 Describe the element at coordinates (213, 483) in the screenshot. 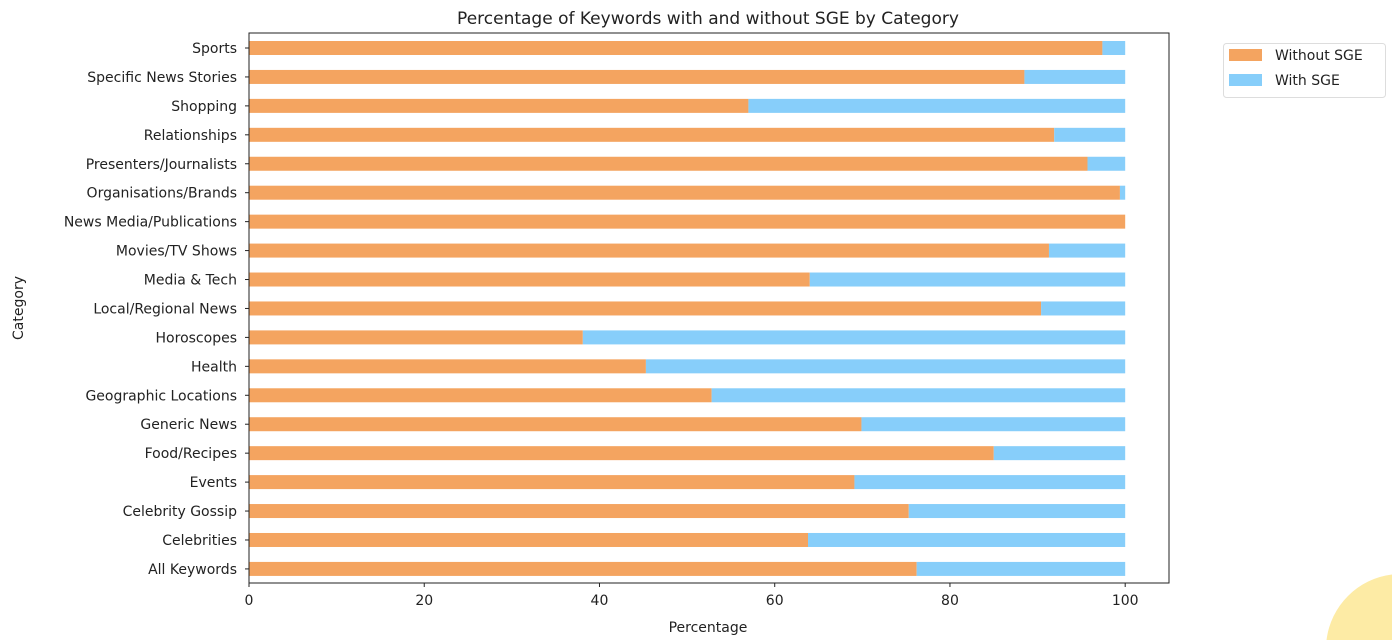

I see `y-tick-label: Events` at that location.